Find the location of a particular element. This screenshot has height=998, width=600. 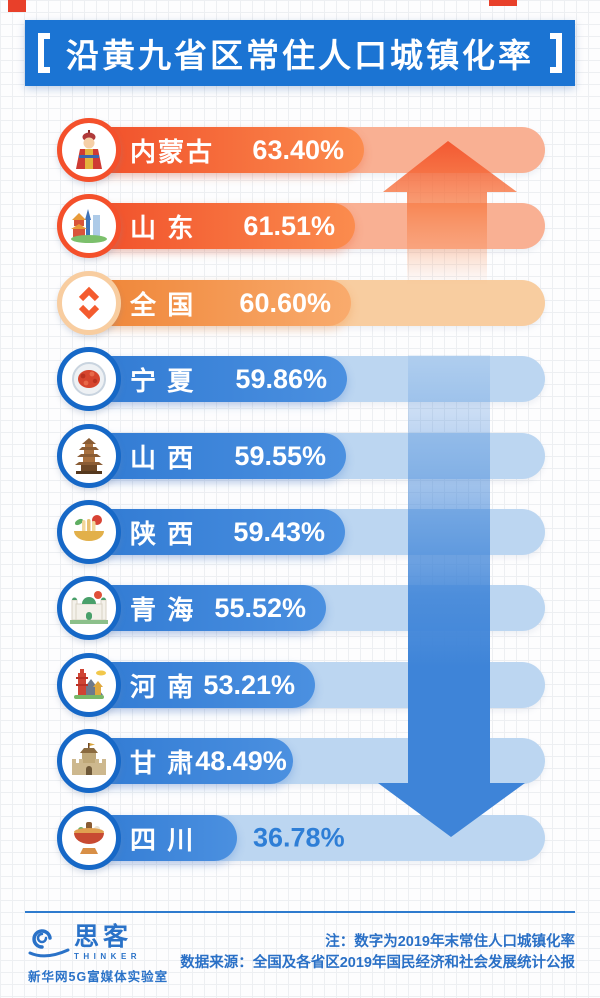

value-label: 55.52% is located at coordinates (260, 607).